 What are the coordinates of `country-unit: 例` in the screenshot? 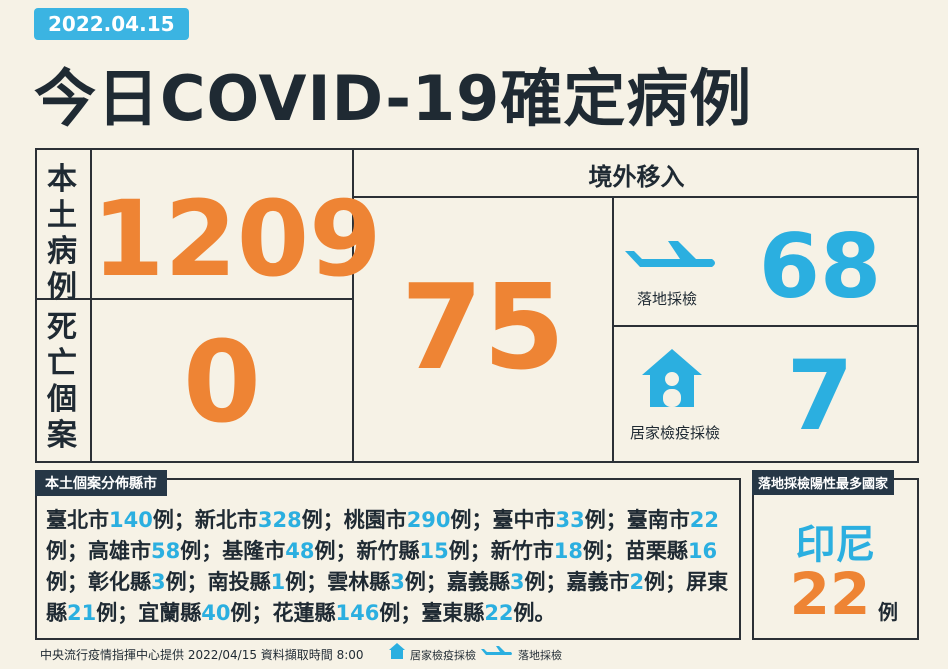 It's located at (888, 612).